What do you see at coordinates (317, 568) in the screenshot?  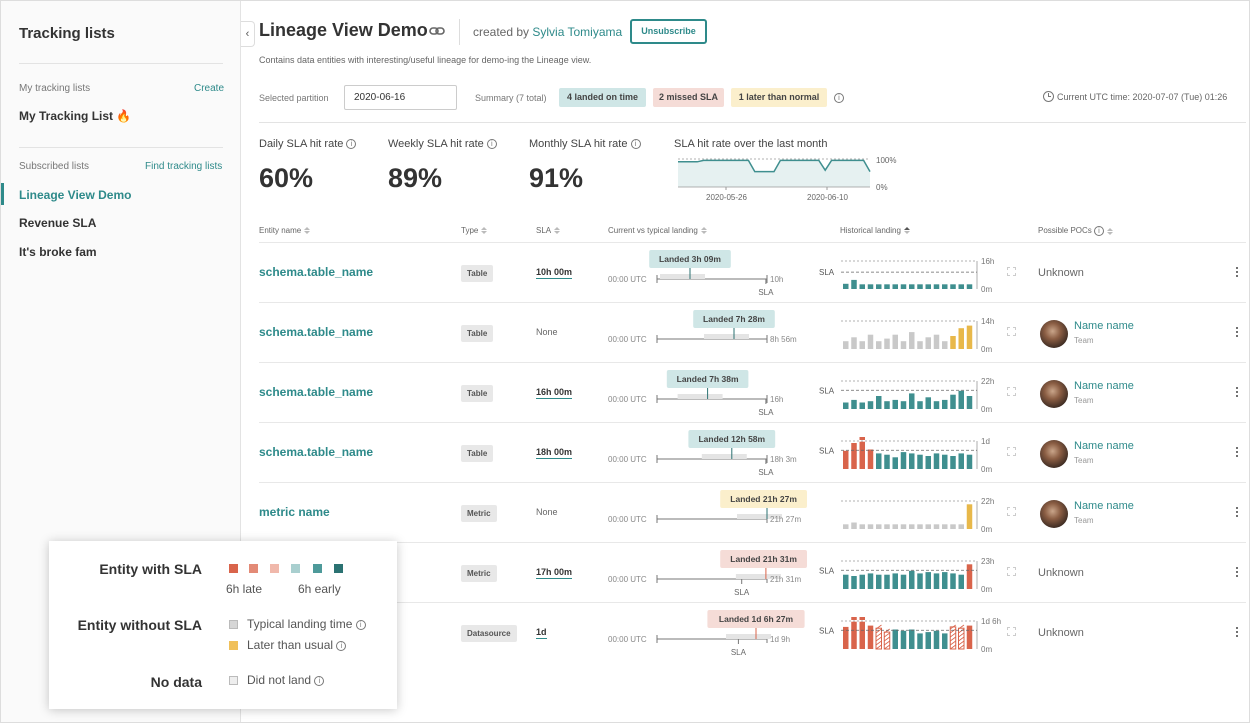 I see `legend-swatch` at bounding box center [317, 568].